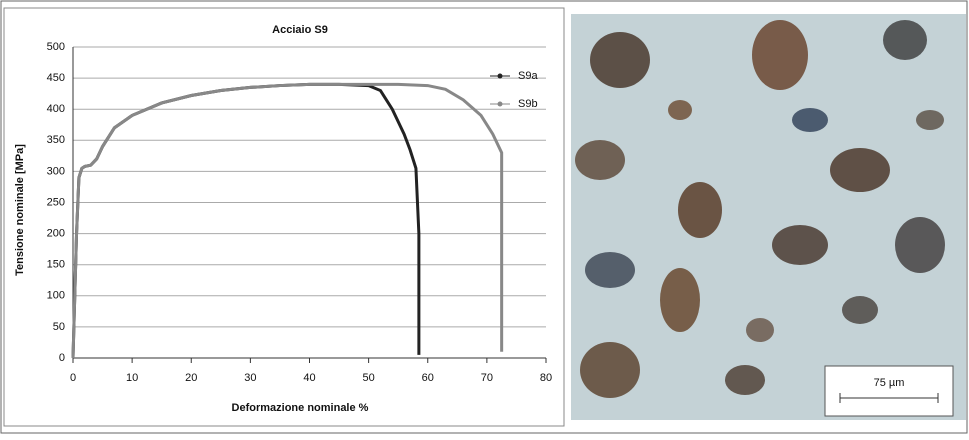  Describe the element at coordinates (56, 140) in the screenshot. I see `y-tick-label: 350` at that location.